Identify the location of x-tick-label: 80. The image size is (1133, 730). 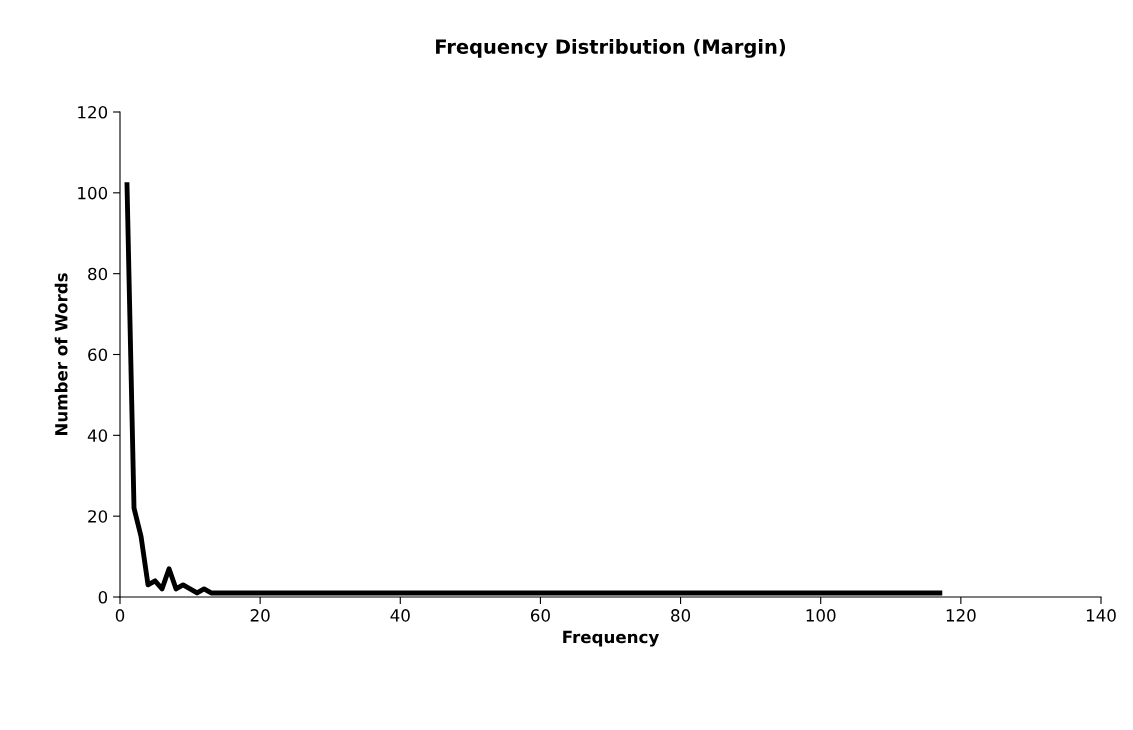
(681, 615).